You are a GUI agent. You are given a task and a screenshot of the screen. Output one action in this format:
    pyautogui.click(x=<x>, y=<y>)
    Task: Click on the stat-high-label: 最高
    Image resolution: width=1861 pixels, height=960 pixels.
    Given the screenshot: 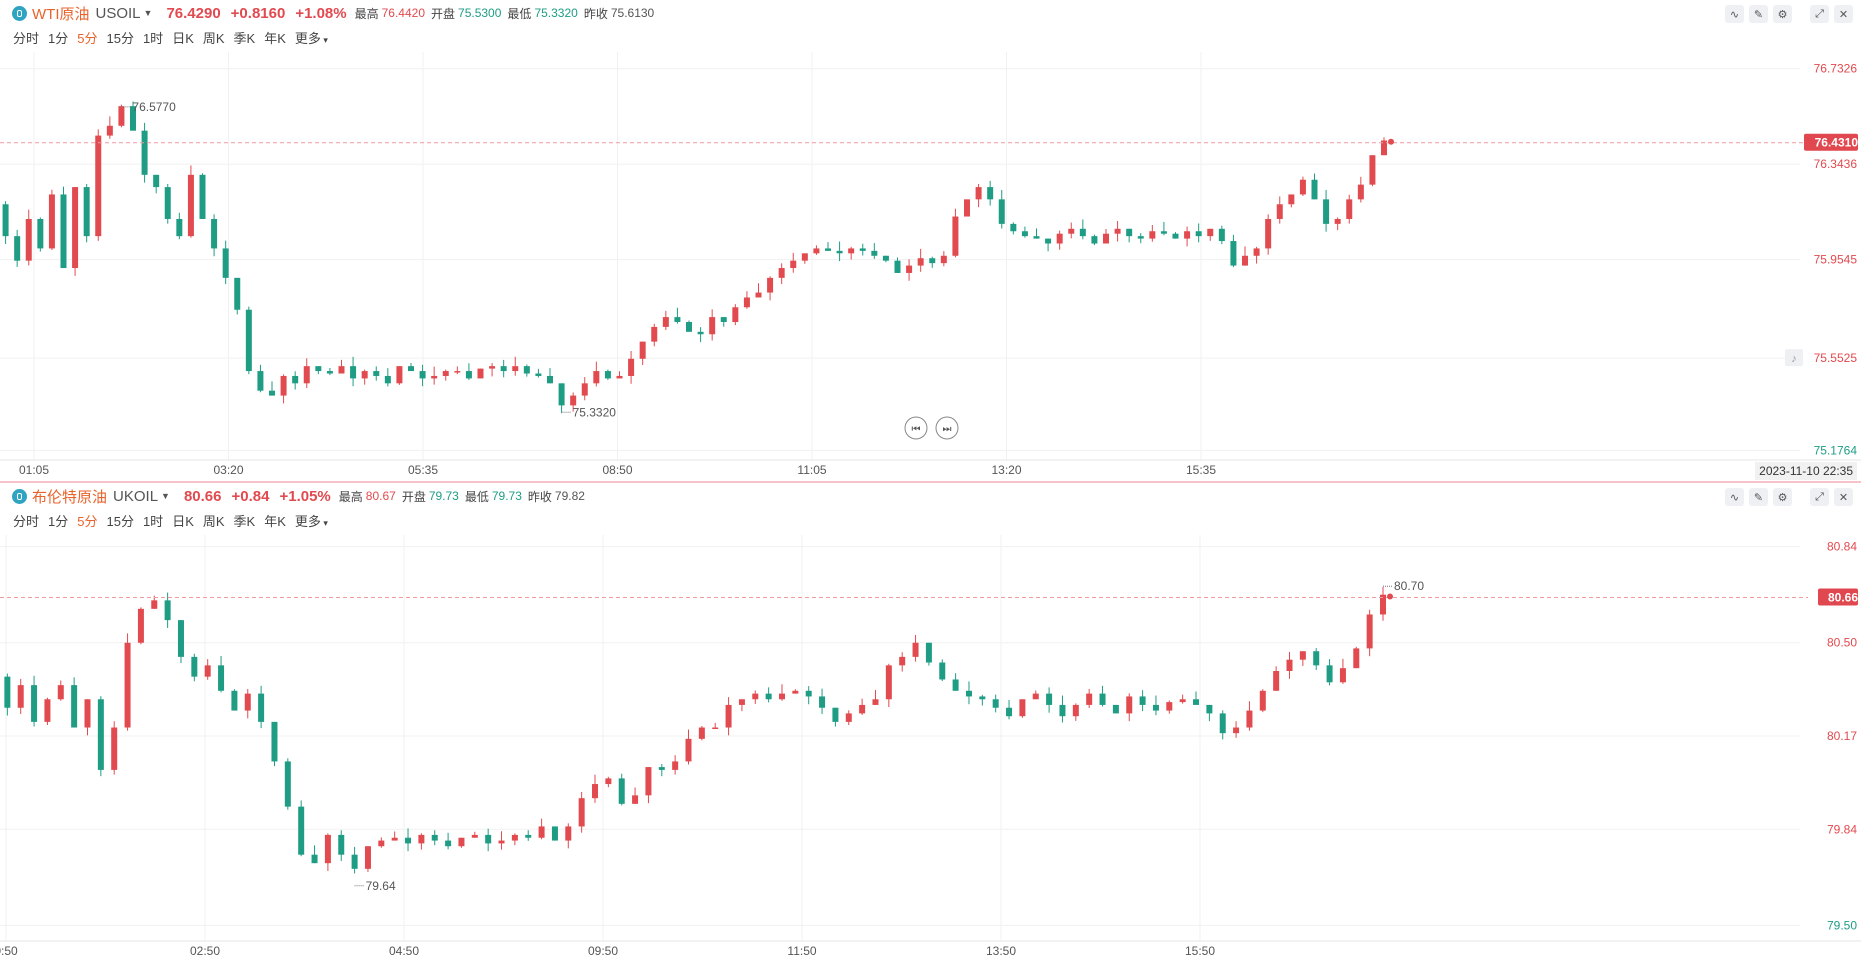 What is the action you would take?
    pyautogui.click(x=366, y=13)
    